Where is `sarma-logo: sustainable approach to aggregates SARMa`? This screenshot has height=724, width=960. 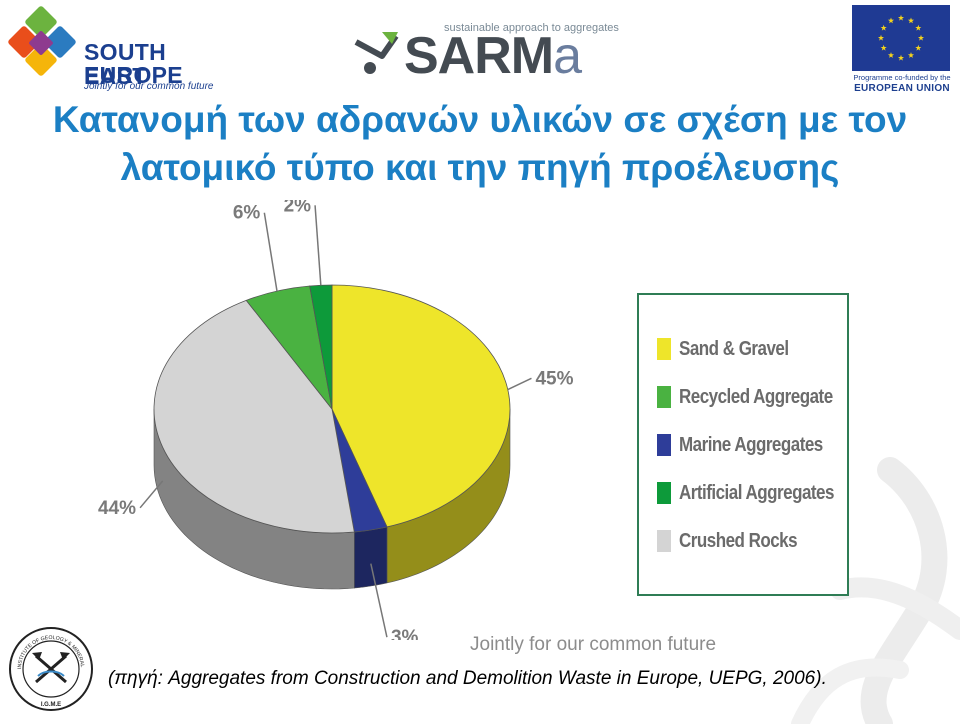
sarma-logo: sustainable approach to aggregates SARMa is located at coordinates (487, 51).